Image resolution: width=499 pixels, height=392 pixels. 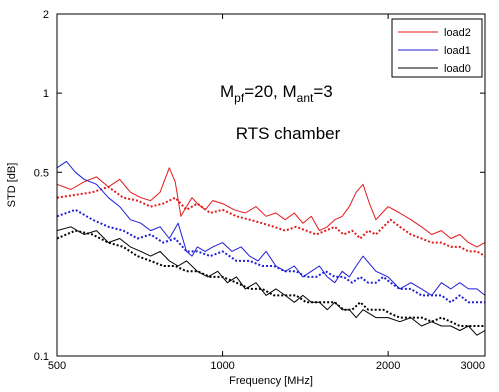 What do you see at coordinates (457, 51) in the screenshot?
I see `legend-label-1: load1` at bounding box center [457, 51].